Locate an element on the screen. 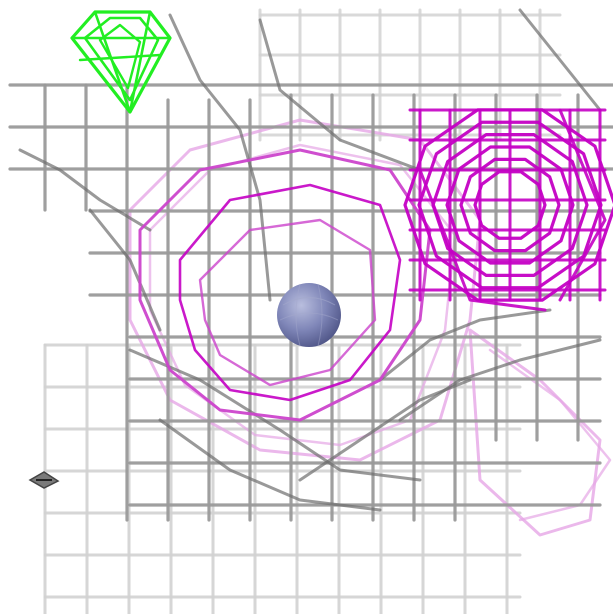  atom-sphere is located at coordinates (309, 315).